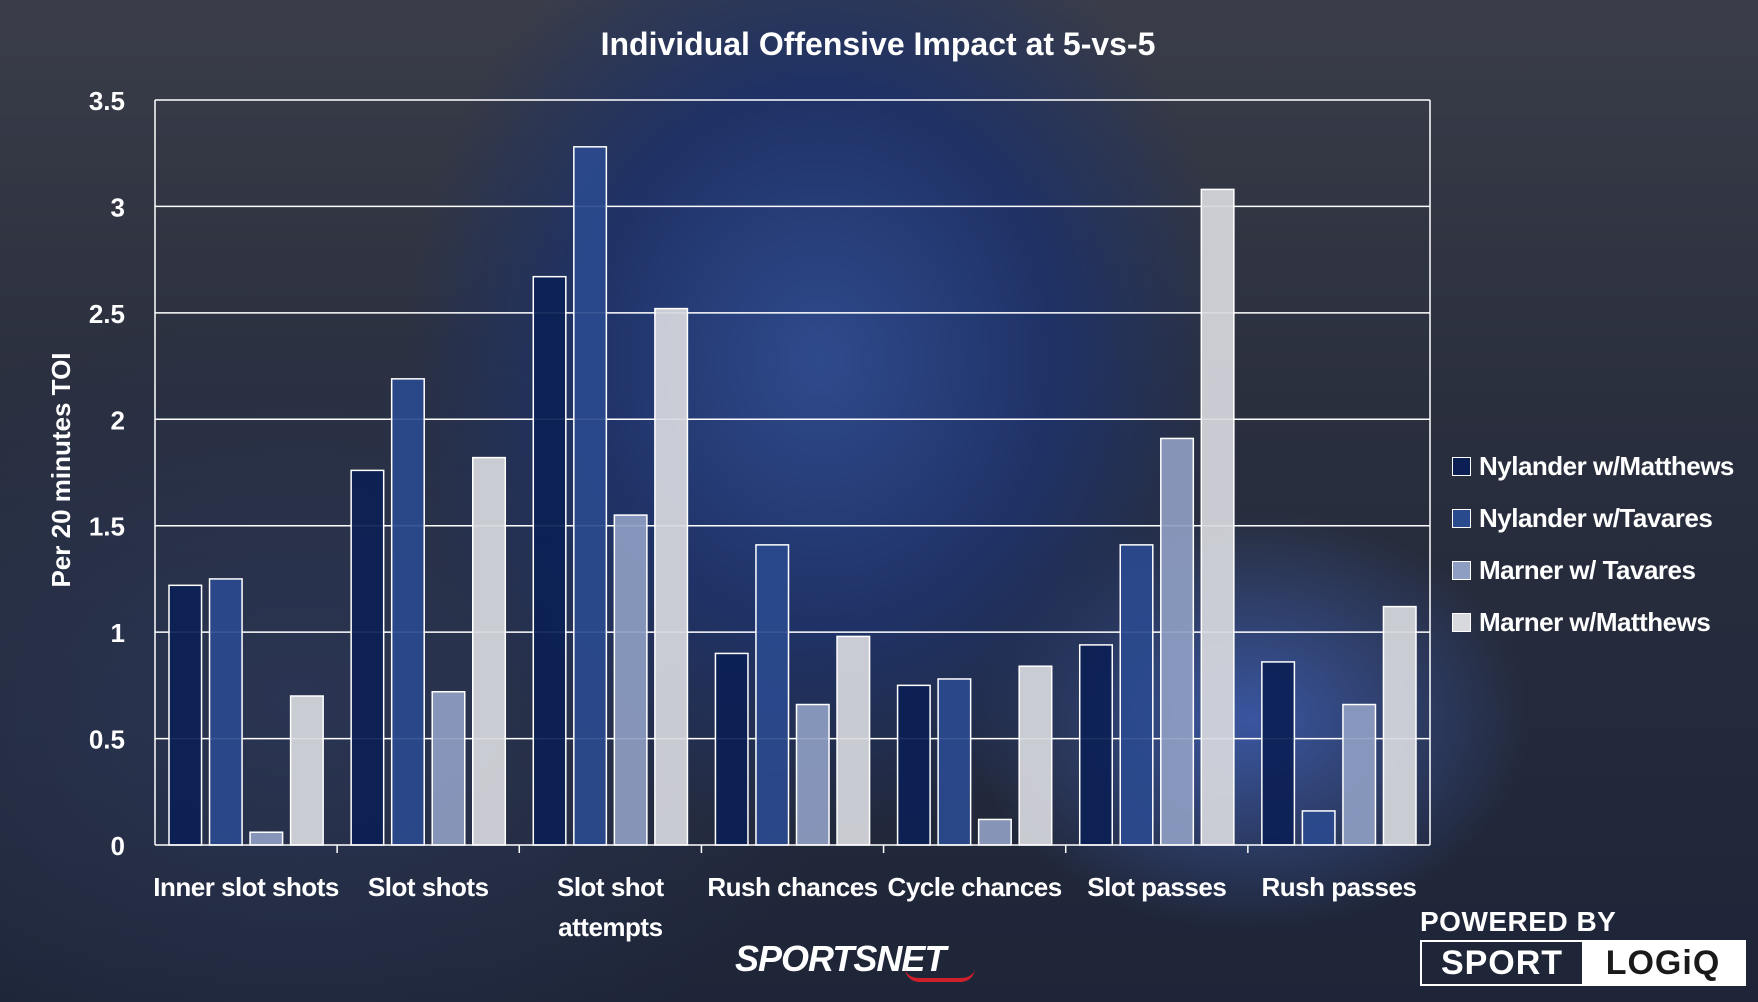  Describe the element at coordinates (940, 975) in the screenshot. I see `sportsnet-swoosh-icon` at that location.